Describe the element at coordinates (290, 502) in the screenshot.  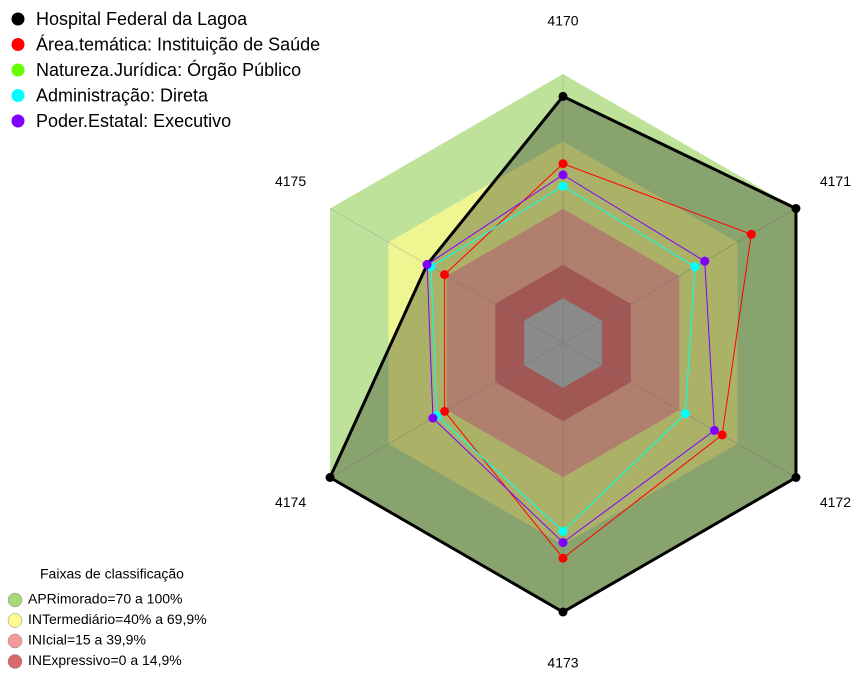
I see `axis-label: 4174` at that location.